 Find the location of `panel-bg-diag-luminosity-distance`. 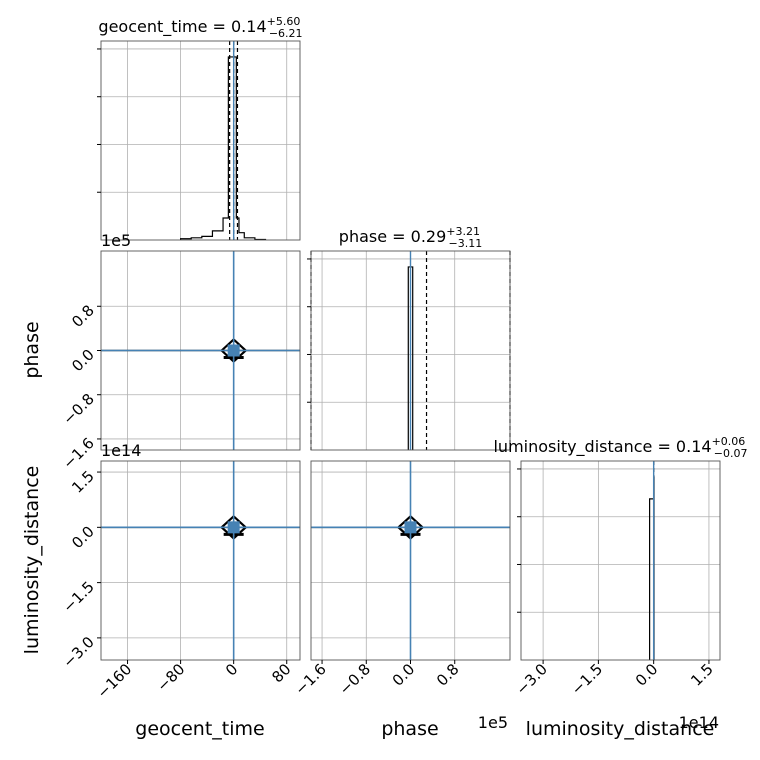

panel-bg-diag-luminosity-distance is located at coordinates (620, 560).